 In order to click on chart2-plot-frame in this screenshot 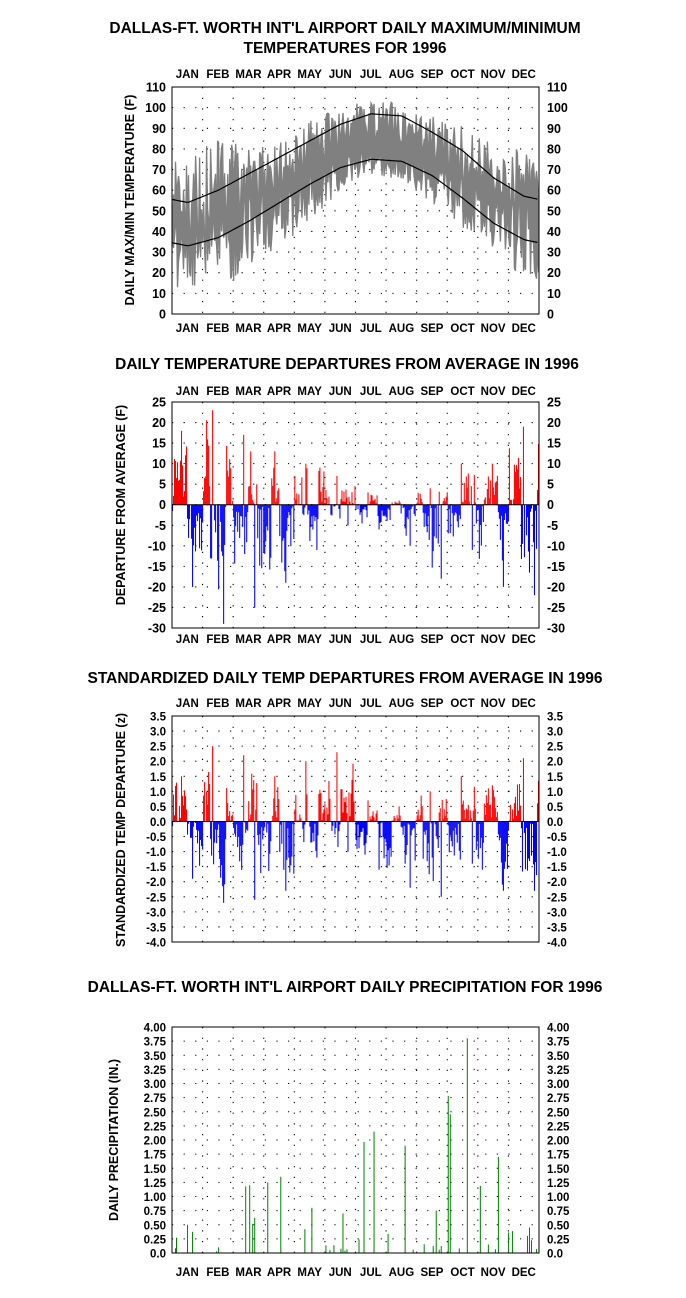, I will do `click(355, 515)`.